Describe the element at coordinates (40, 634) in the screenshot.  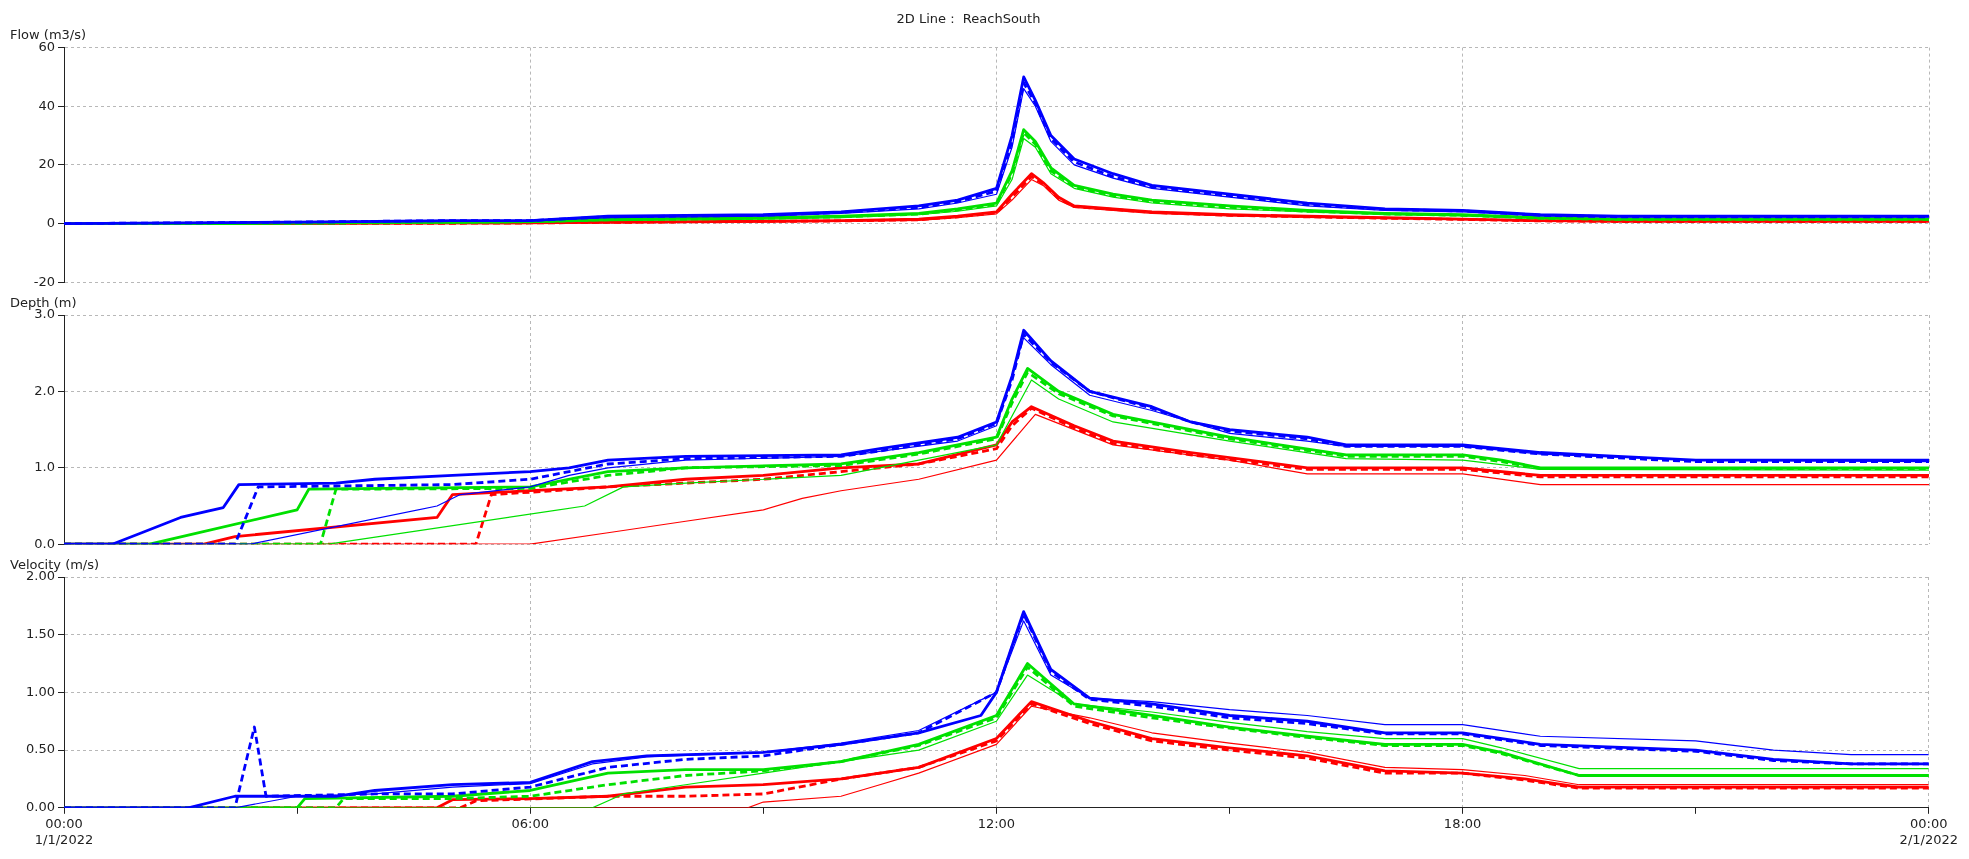
I see `y-tick-label: 1.50` at that location.